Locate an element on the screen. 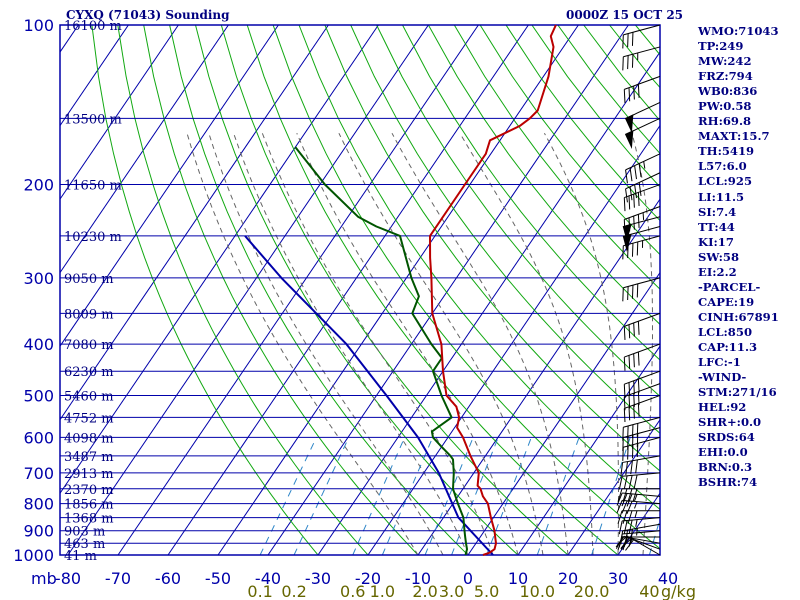 Image resolution: width=800 pixels, height=600 pixels. temperature-label: -70 is located at coordinates (118, 578).